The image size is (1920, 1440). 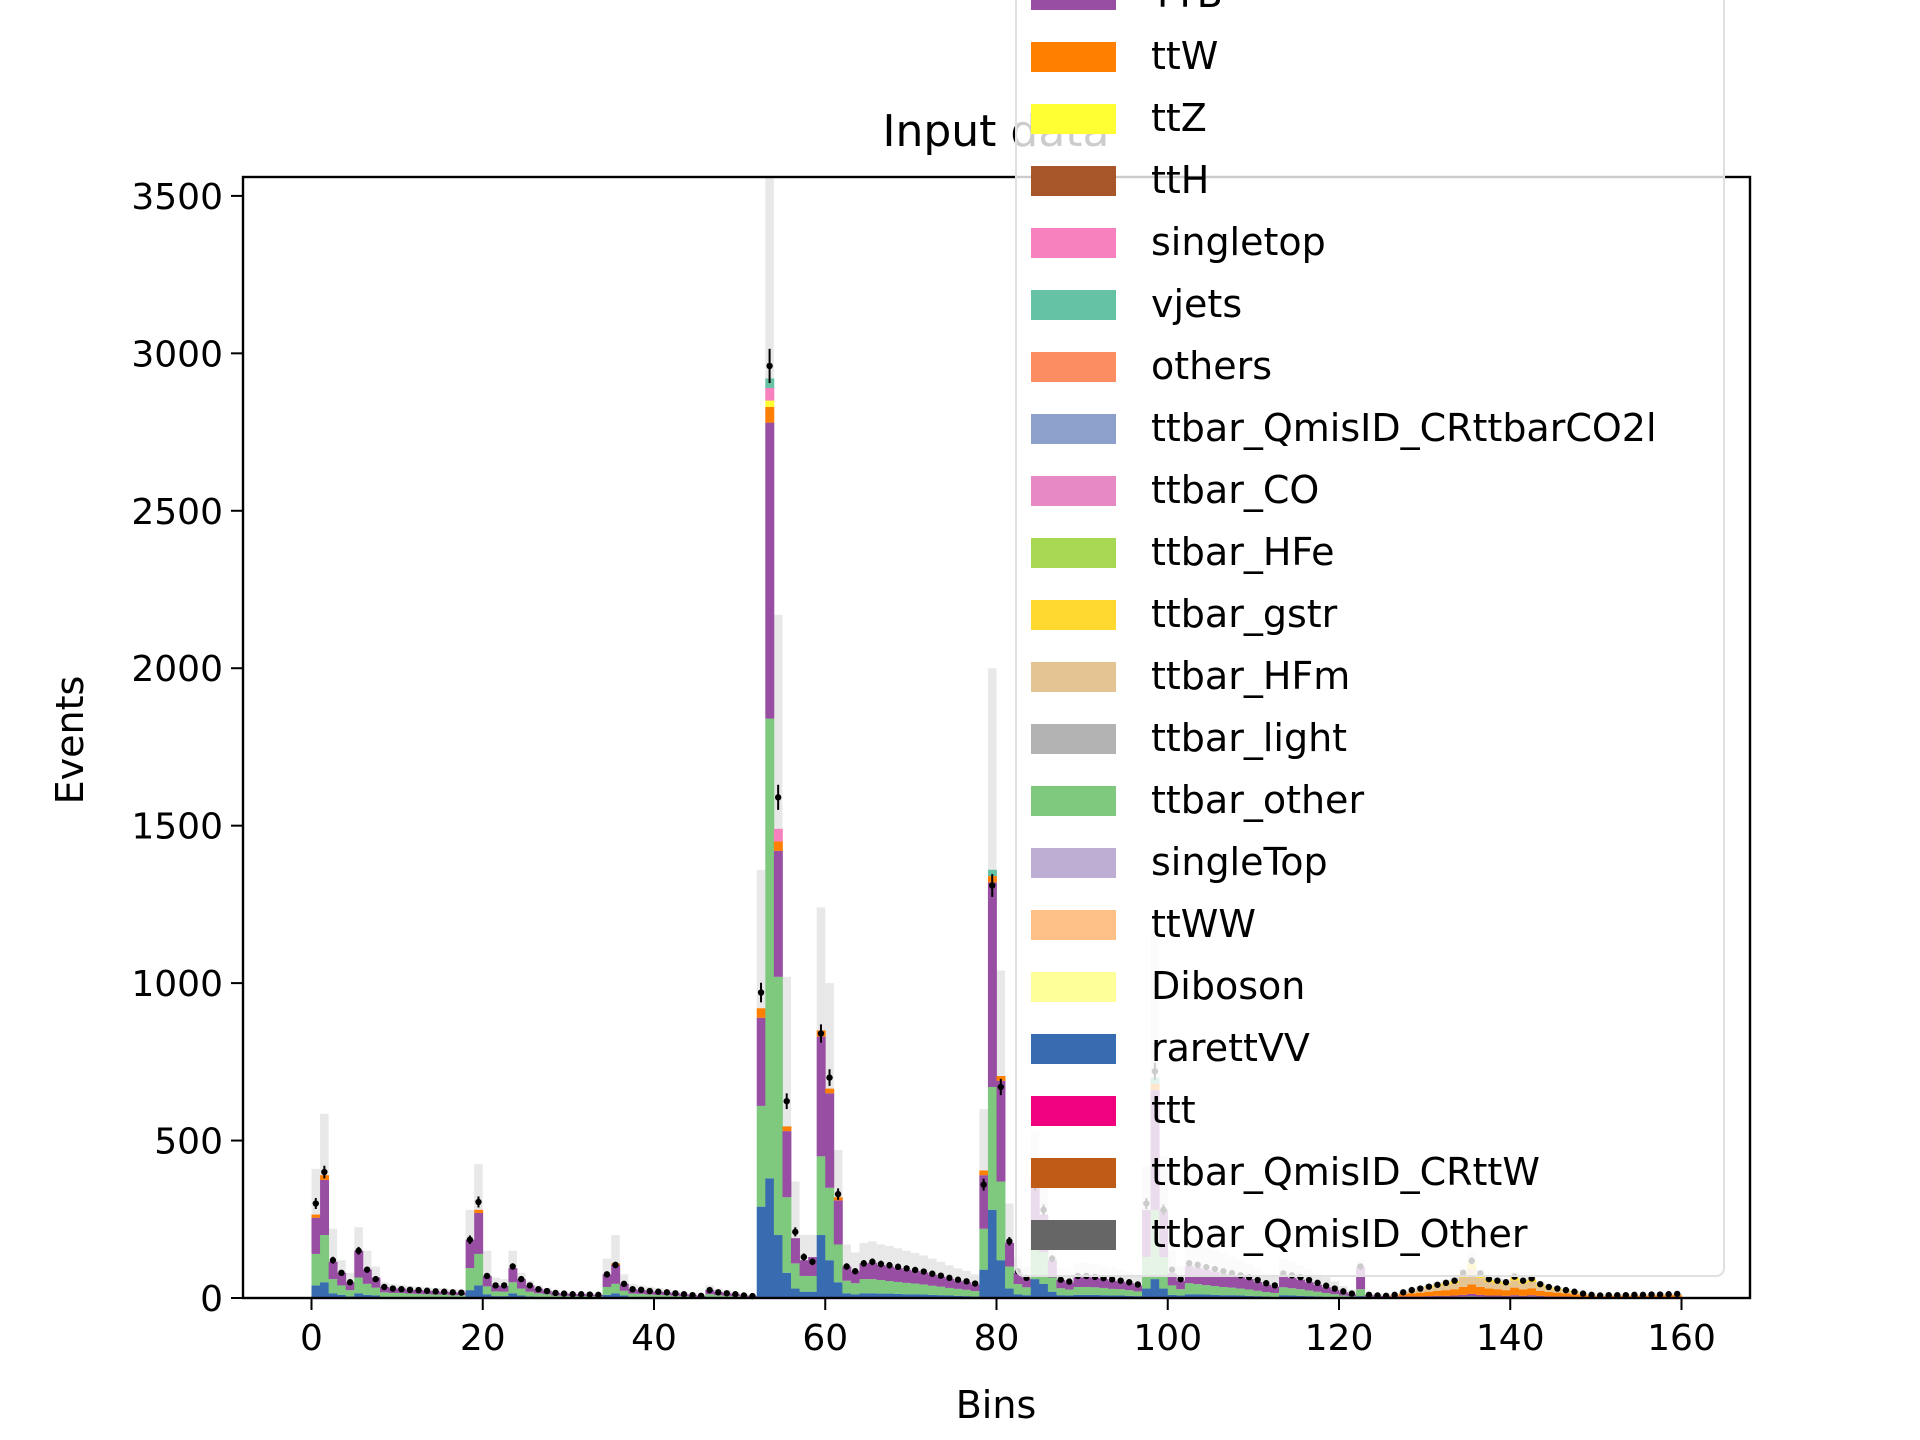 What do you see at coordinates (1339, 1234) in the screenshot?
I see `legend-label-ttbar_QmisID_Other: ttbar_QmisID_Other` at bounding box center [1339, 1234].